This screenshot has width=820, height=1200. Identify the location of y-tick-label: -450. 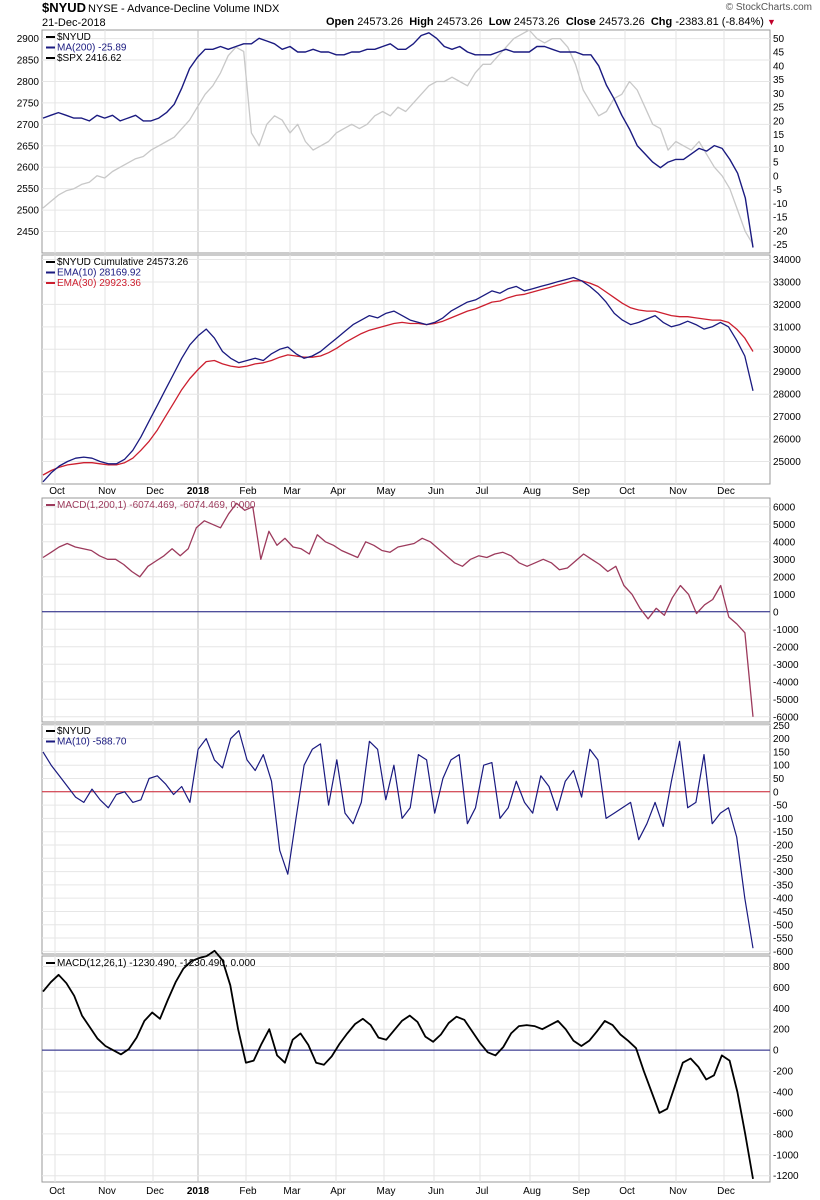
(783, 912).